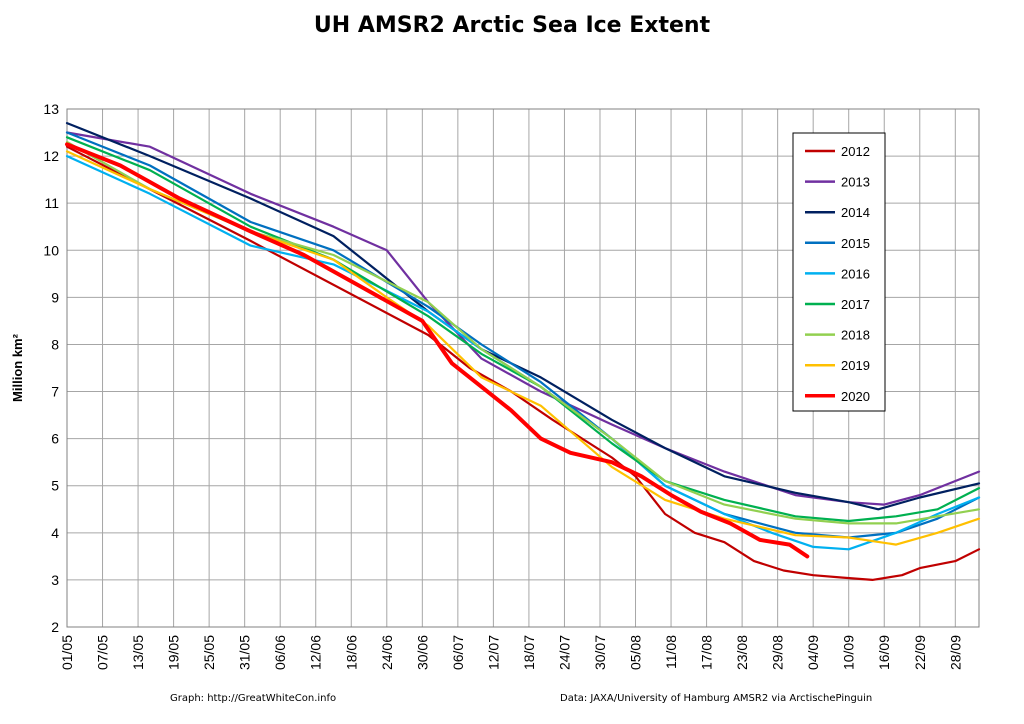 This screenshot has height=724, width=1024. I want to click on legend-label-2019: 2019, so click(855, 365).